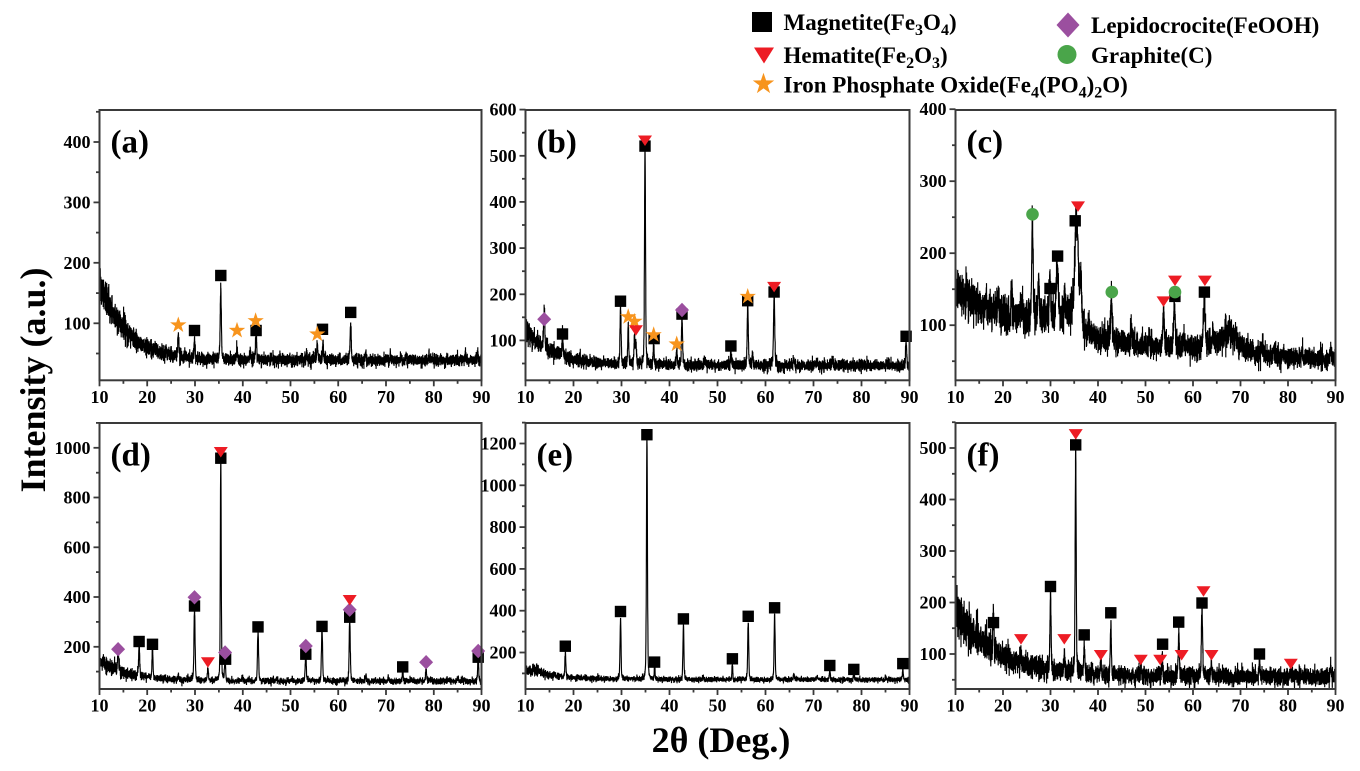 The height and width of the screenshot is (771, 1360). I want to click on svg-text: (b), so click(557, 143).